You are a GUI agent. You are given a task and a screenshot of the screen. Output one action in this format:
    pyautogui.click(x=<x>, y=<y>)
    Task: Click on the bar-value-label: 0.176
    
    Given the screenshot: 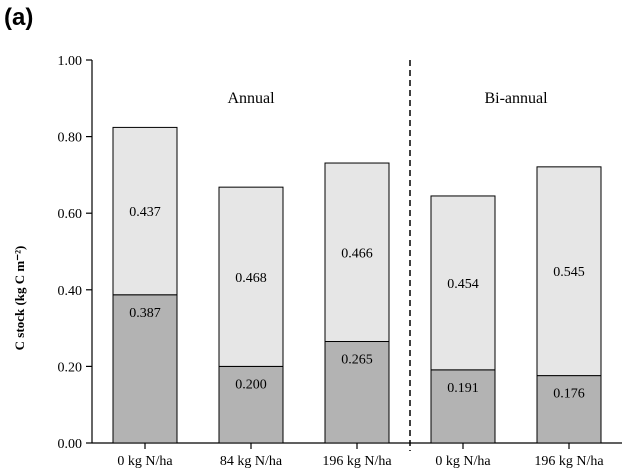 What is the action you would take?
    pyautogui.click(x=569, y=394)
    